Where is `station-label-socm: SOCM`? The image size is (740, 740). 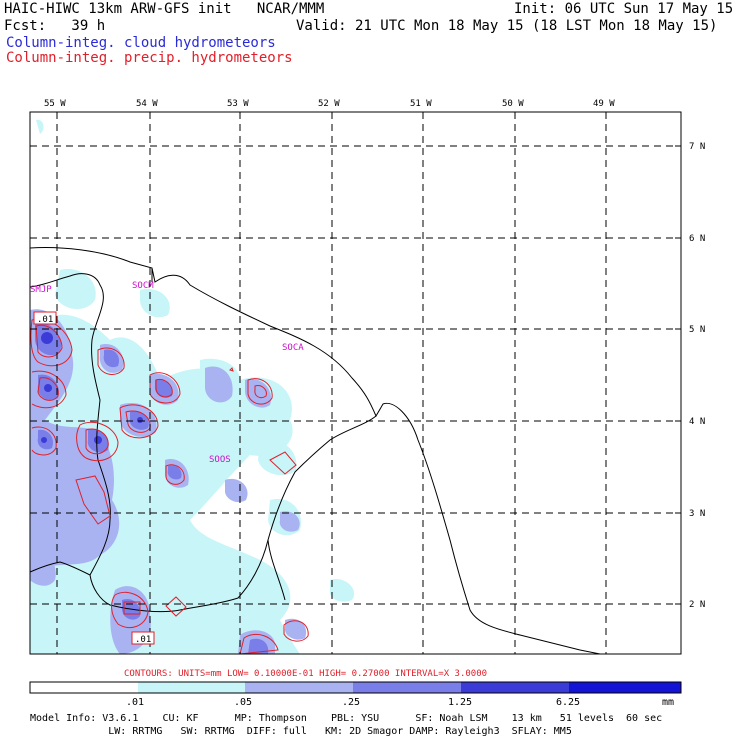
station-label-socm: SOCM is located at coordinates (143, 286).